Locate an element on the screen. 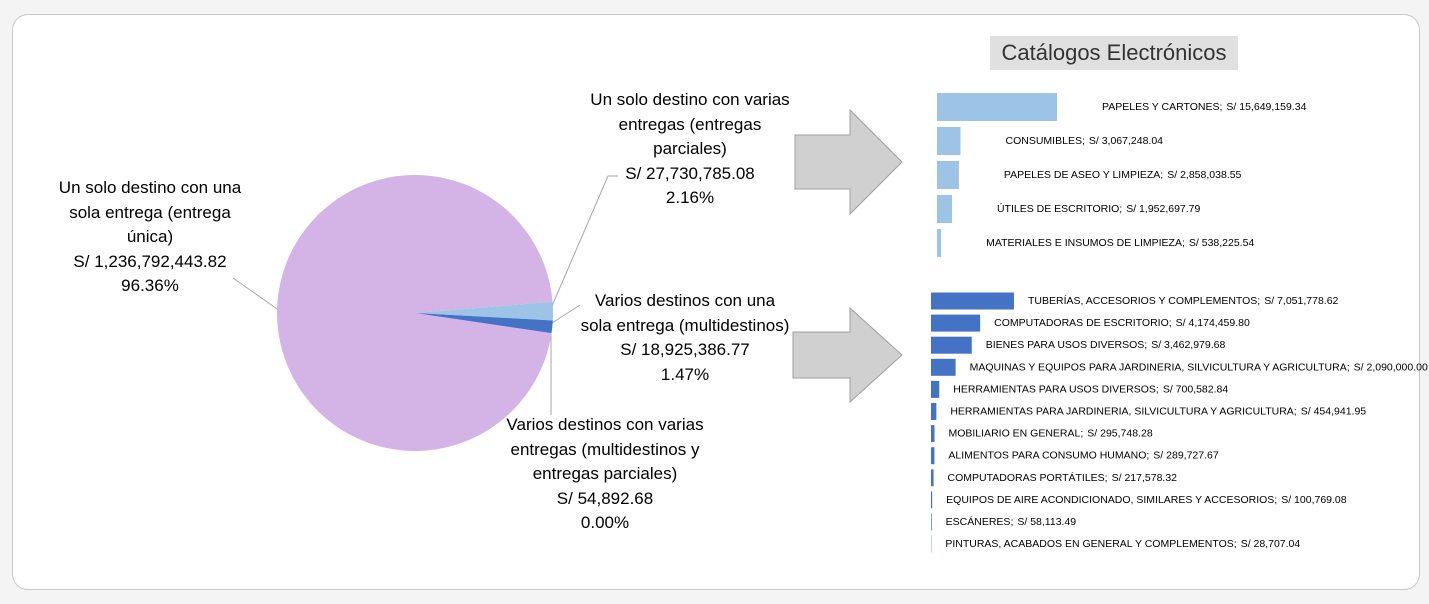 The height and width of the screenshot is (604, 1429). bar-value: S/ 3,067,248.04 is located at coordinates (1126, 141).